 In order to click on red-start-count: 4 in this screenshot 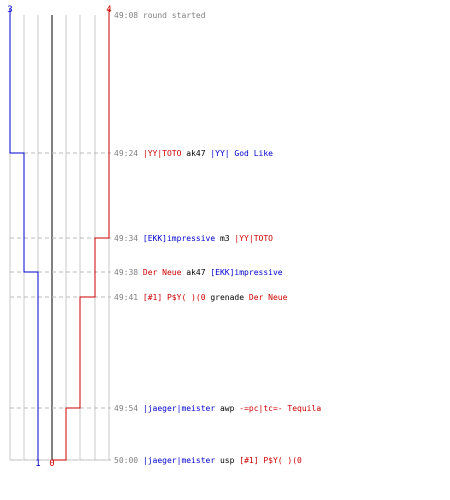, I will do `click(108, 10)`.